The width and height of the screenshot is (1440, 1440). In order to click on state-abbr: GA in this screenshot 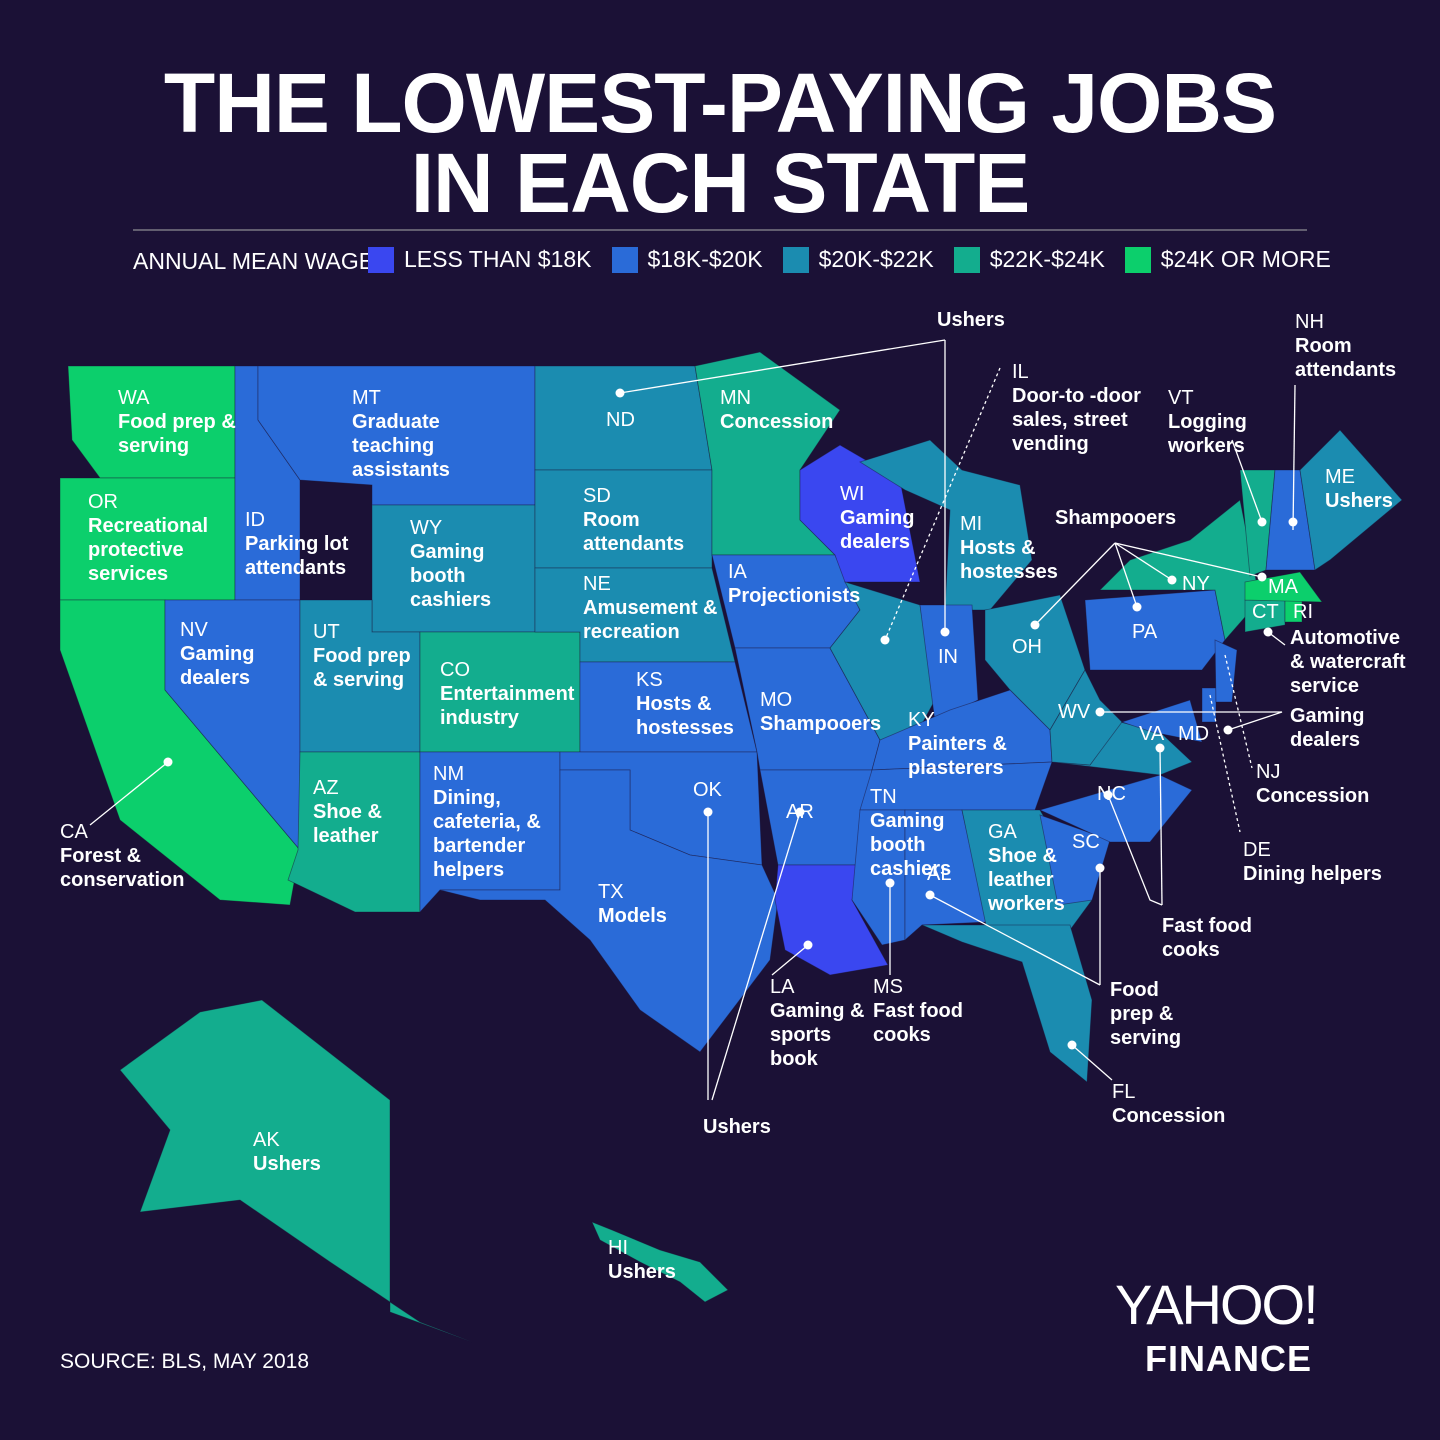, I will do `click(1002, 832)`.